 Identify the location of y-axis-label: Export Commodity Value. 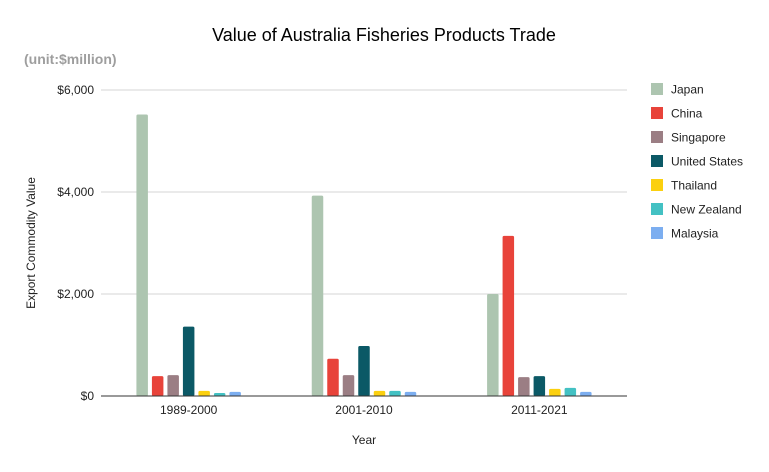
(31, 243).